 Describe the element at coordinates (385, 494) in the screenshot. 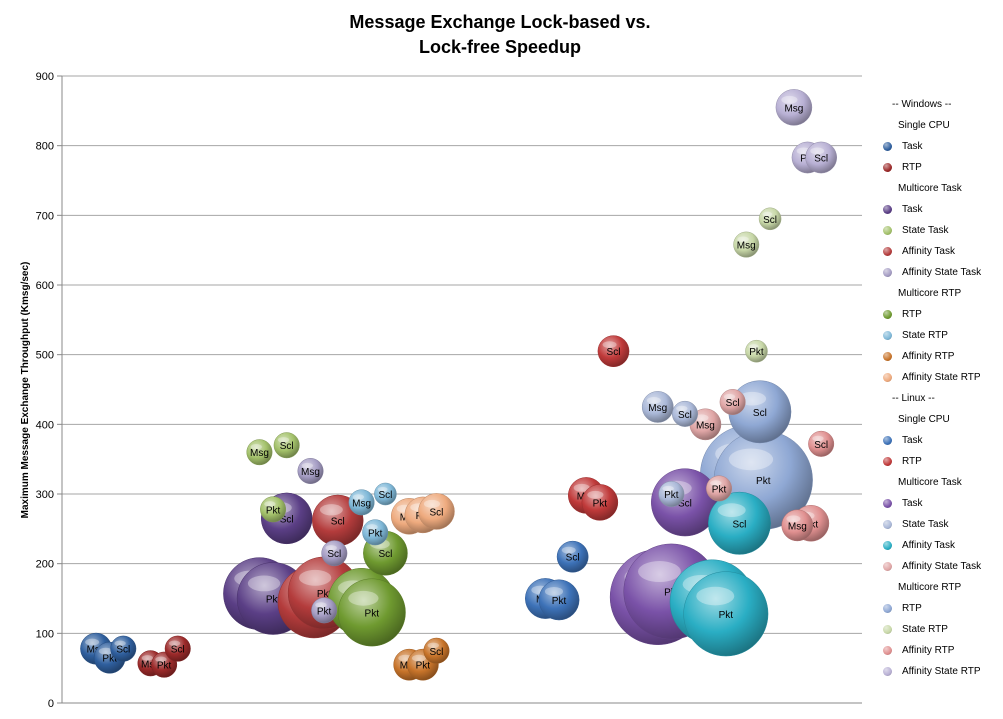

I see `bubble-windows-state-rtp-scl: Scl` at that location.